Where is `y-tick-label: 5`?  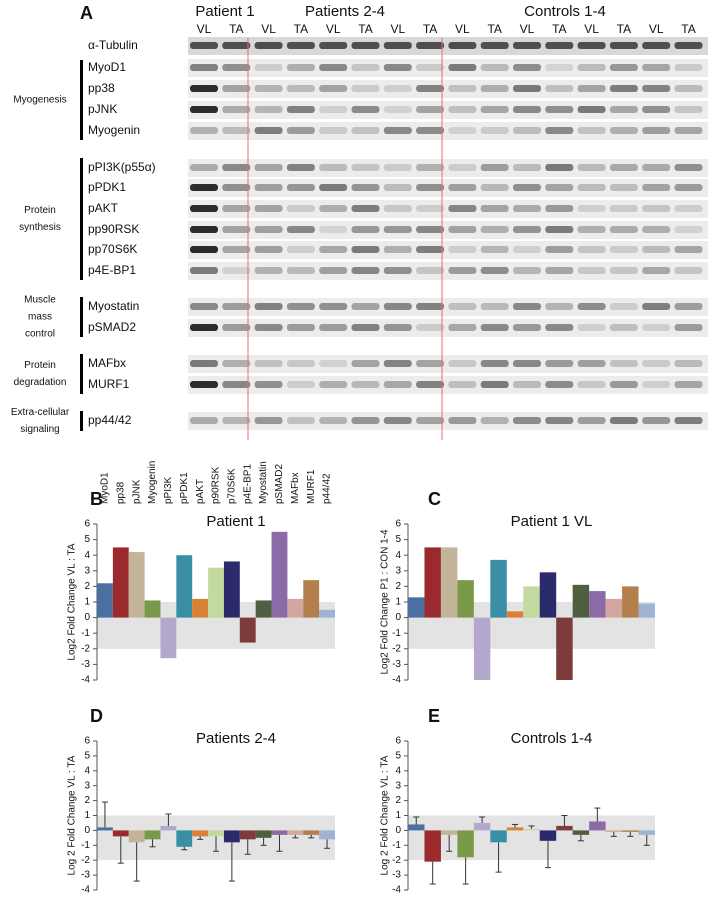
y-tick-label: 5 is located at coordinates (87, 756).